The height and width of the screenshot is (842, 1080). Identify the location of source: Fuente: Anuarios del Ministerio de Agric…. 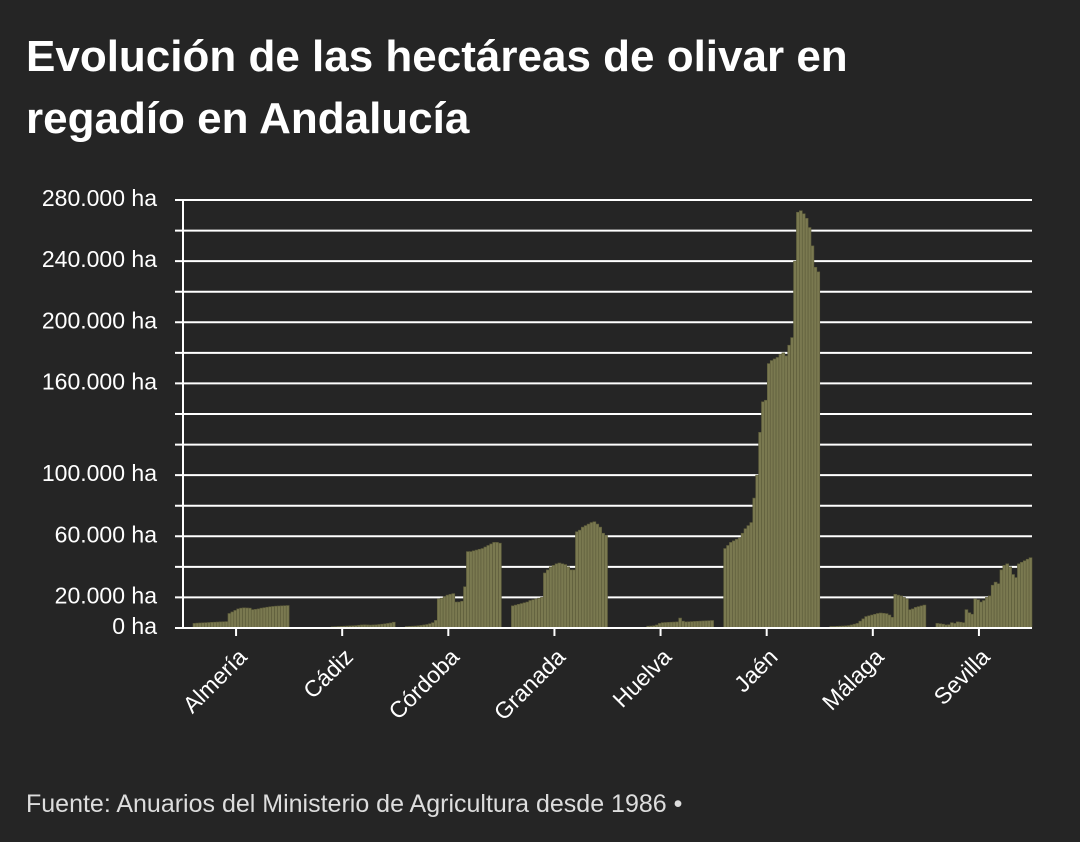
(354, 804).